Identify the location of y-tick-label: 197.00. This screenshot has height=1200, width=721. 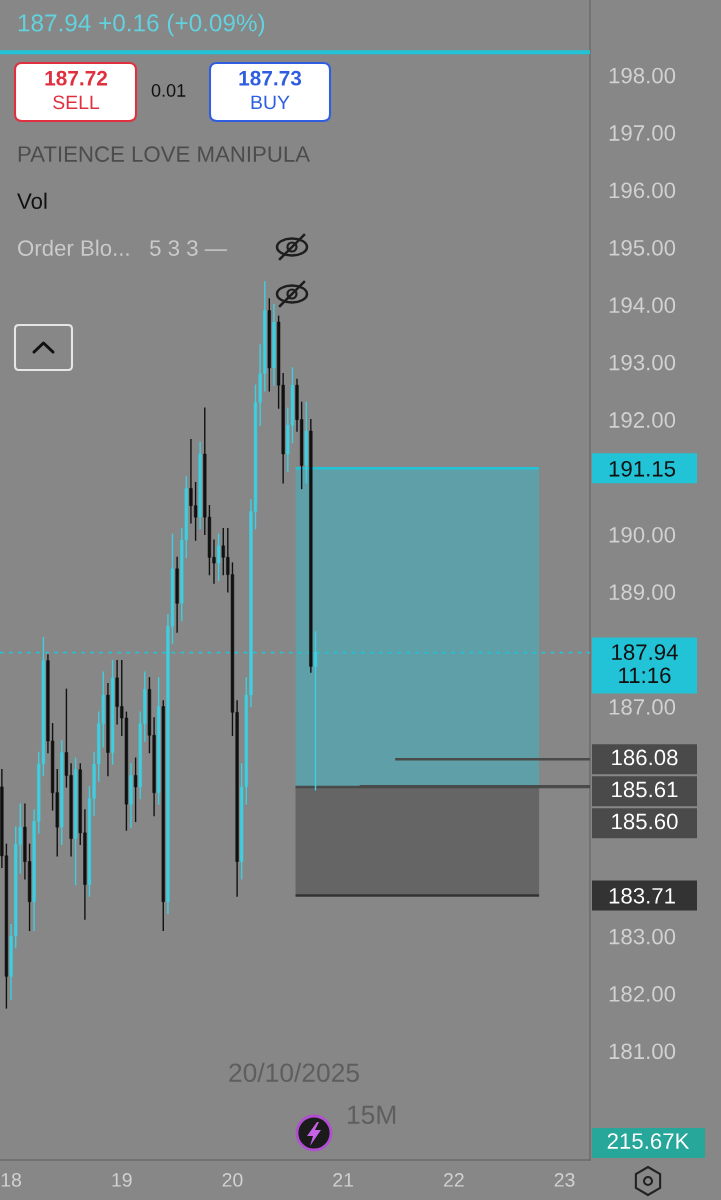
(642, 133).